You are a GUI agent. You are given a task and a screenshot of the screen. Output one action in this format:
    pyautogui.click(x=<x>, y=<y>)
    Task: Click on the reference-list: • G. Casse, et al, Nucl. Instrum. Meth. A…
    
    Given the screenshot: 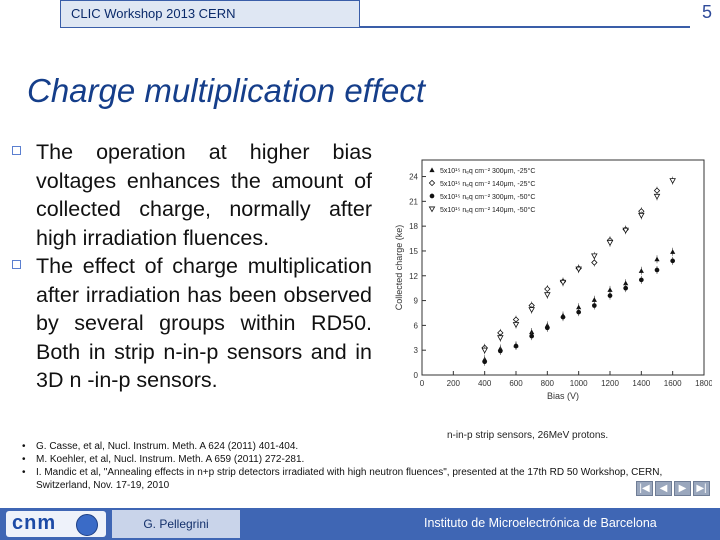 What is the action you would take?
    pyautogui.click(x=365, y=466)
    